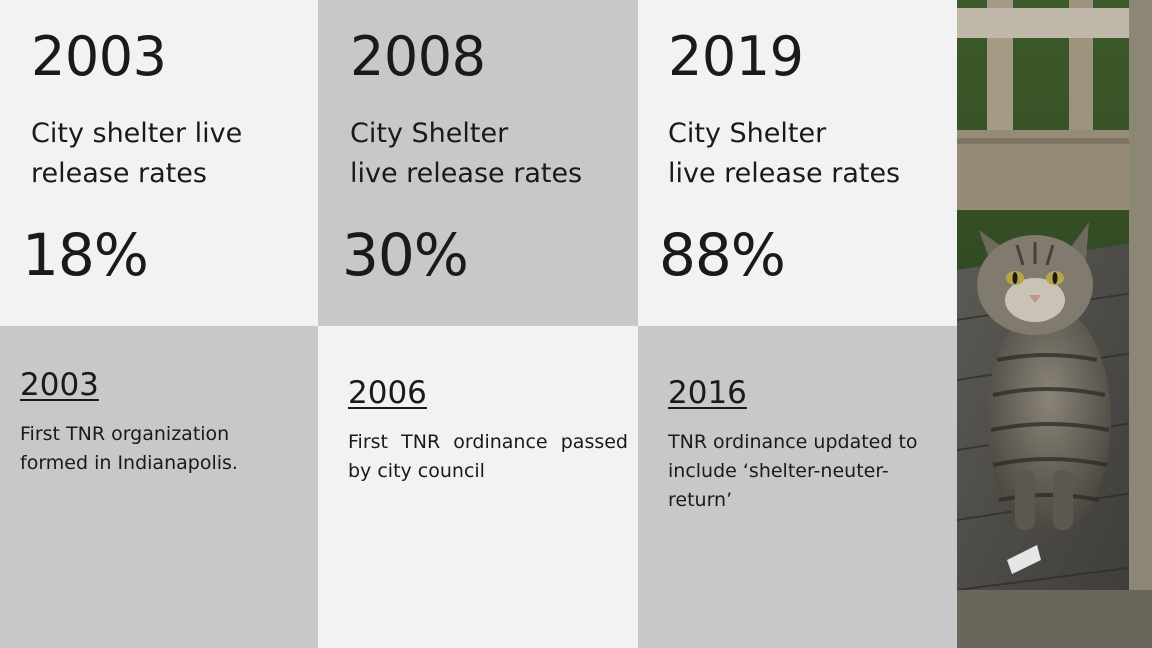 The height and width of the screenshot is (648, 1152). I want to click on stat-rate: 88%, so click(722, 255).